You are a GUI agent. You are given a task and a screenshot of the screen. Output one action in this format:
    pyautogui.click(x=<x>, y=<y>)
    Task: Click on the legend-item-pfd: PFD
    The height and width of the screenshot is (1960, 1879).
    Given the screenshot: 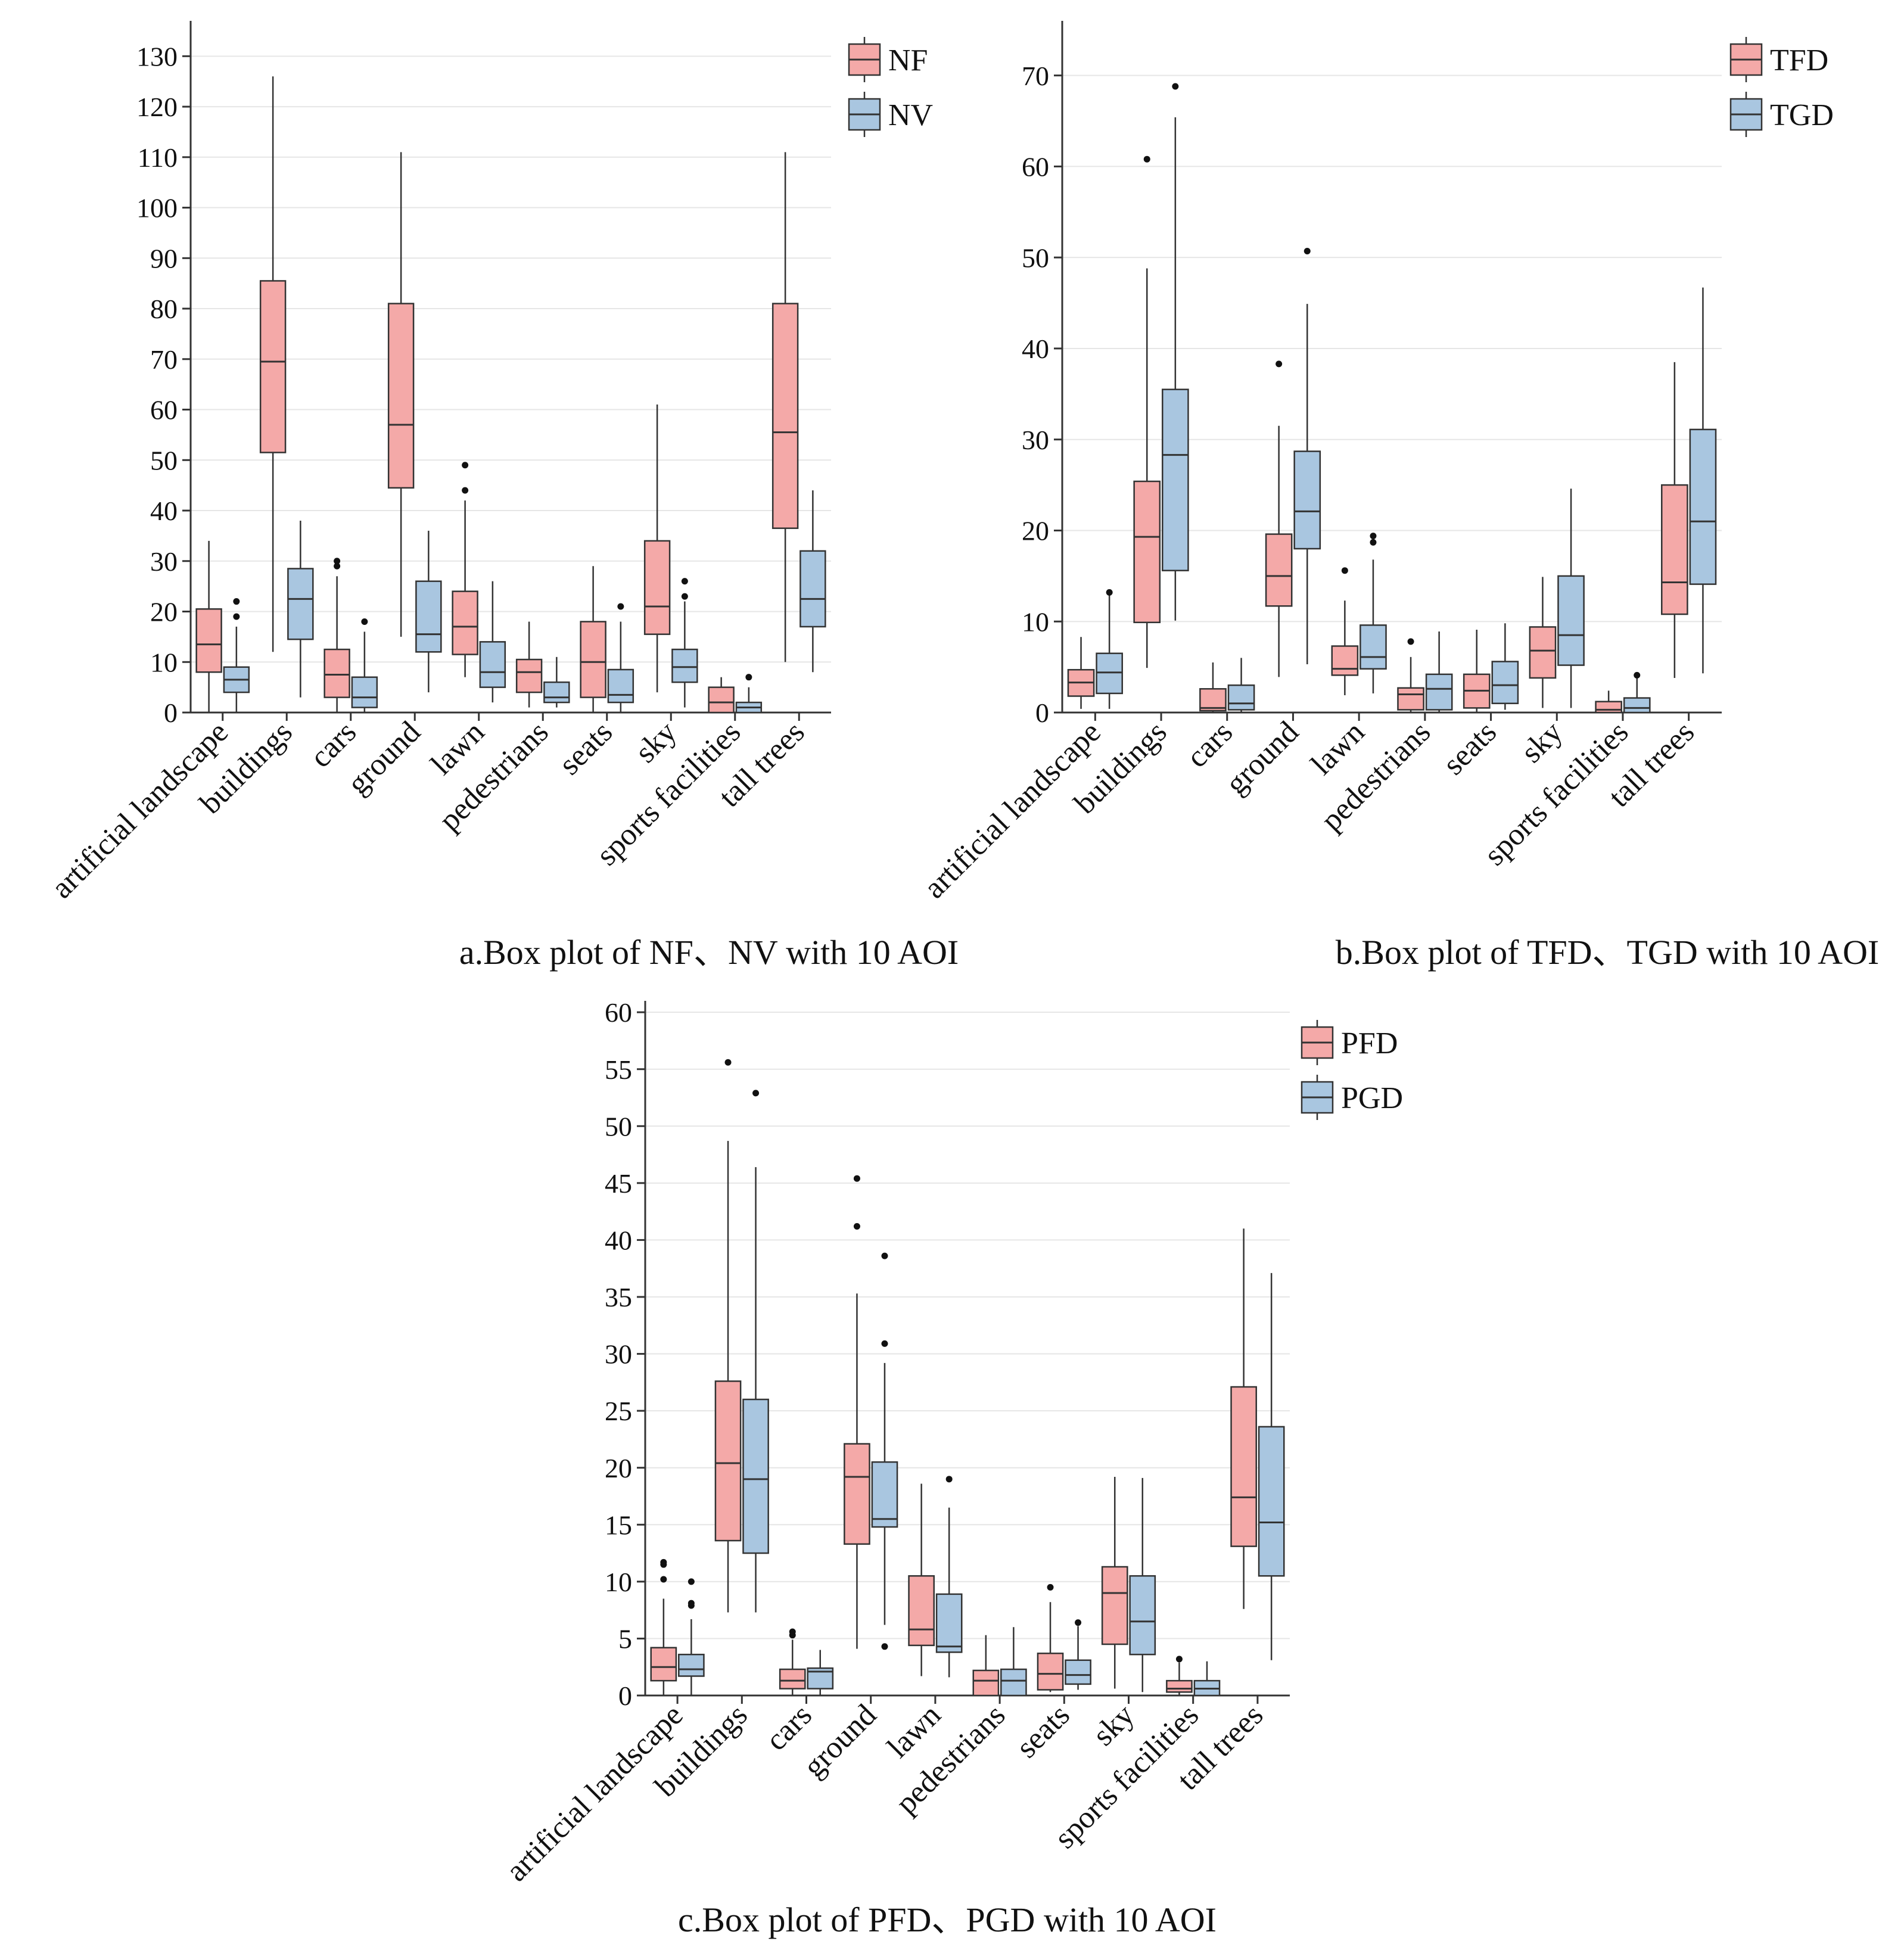 What is the action you would take?
    pyautogui.click(x=1349, y=1042)
    